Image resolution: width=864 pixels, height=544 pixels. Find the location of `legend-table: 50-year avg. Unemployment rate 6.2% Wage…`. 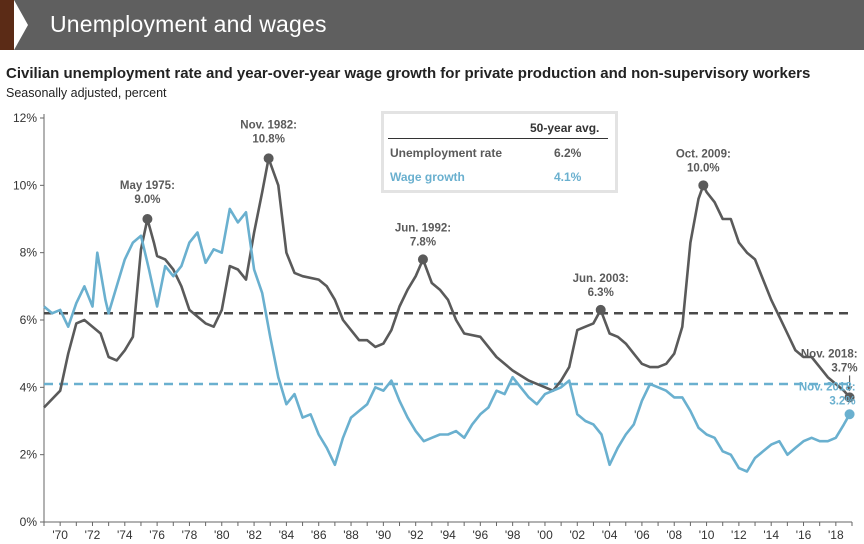

legend-table: 50-year avg. Unemployment rate 6.2% Wage… is located at coordinates (499, 152).